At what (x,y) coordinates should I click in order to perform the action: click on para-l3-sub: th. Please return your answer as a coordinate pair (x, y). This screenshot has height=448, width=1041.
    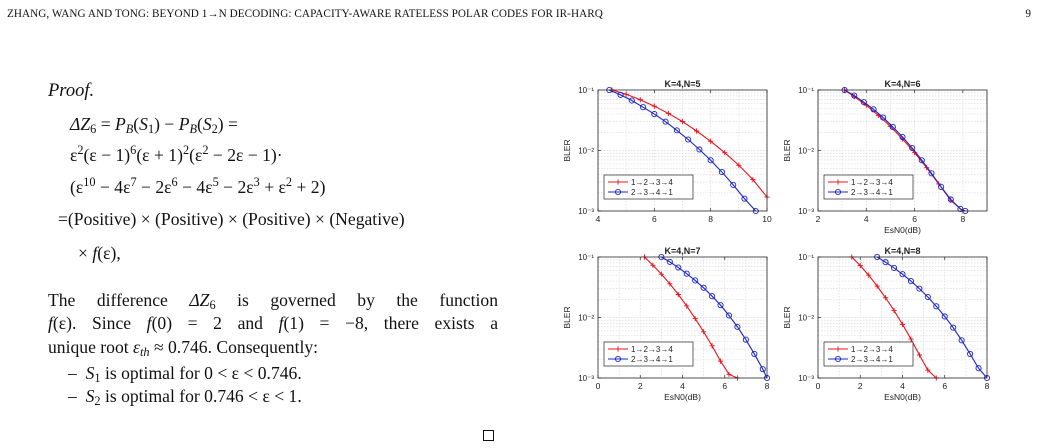
    Looking at the image, I should click on (144, 351).